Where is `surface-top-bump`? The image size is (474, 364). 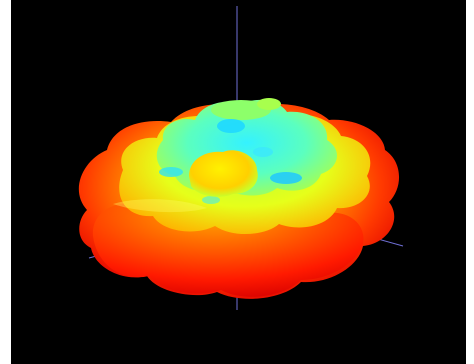
surface-top-bump is located at coordinates (241, 110).